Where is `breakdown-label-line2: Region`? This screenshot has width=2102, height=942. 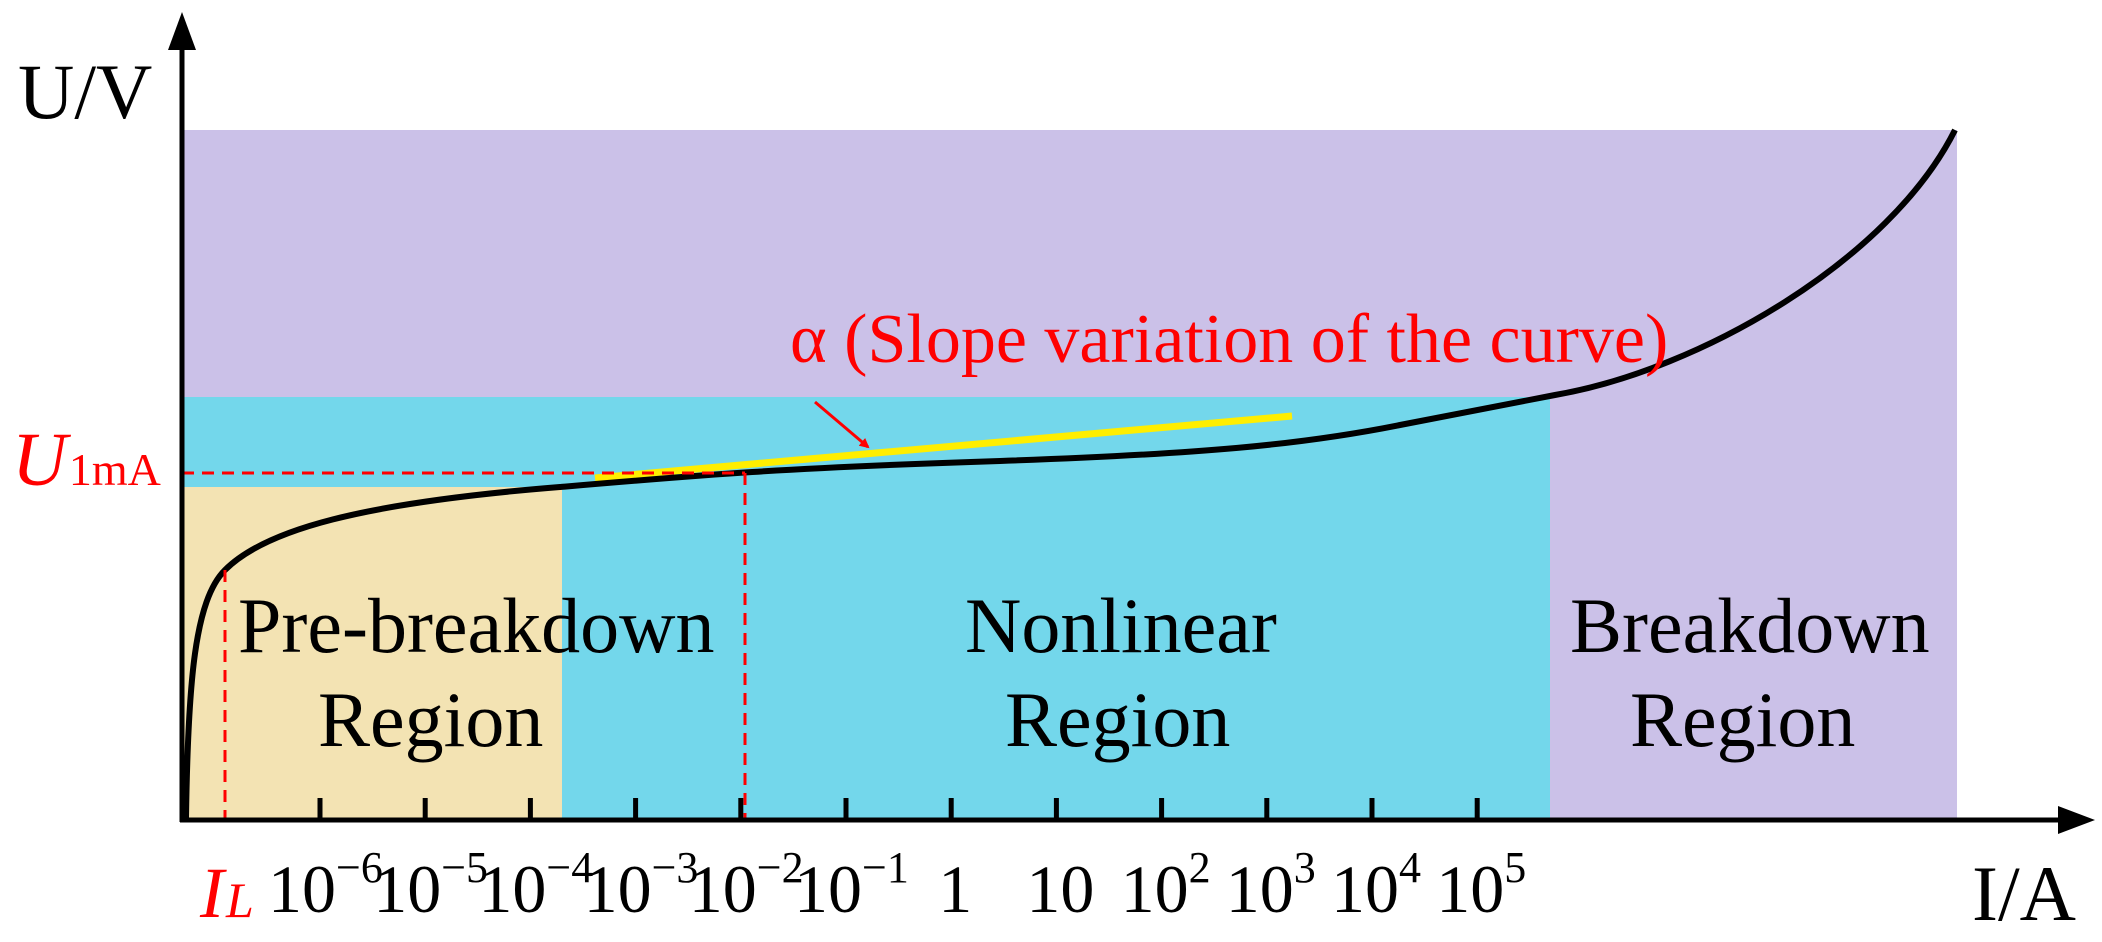 breakdown-label-line2: Region is located at coordinates (1742, 719).